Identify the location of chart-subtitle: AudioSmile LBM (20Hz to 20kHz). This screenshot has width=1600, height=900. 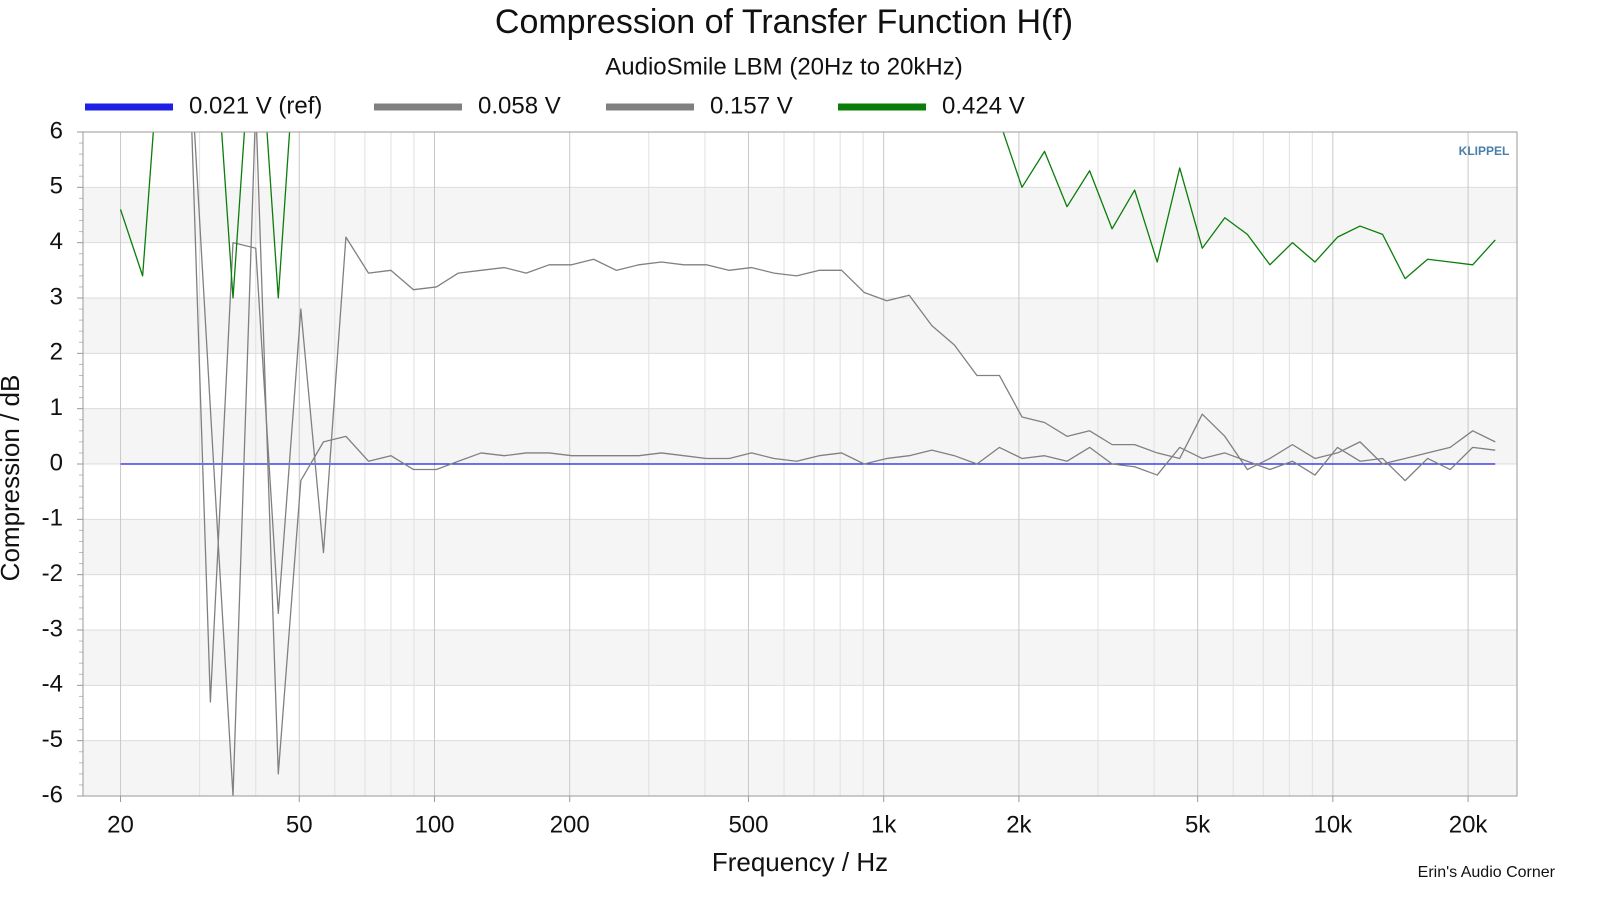
(783, 66).